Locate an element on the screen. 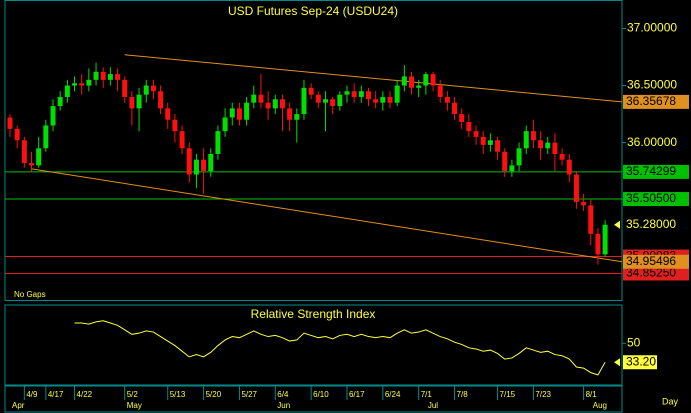  price-label: 36.35678 is located at coordinates (651, 101).